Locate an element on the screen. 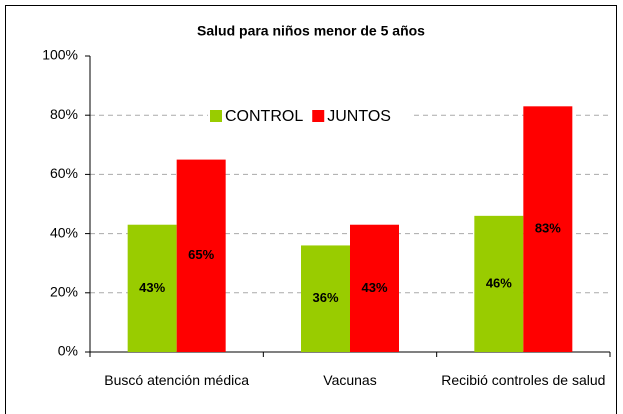 The height and width of the screenshot is (414, 623). y-tick-label: 80% is located at coordinates (64, 114).